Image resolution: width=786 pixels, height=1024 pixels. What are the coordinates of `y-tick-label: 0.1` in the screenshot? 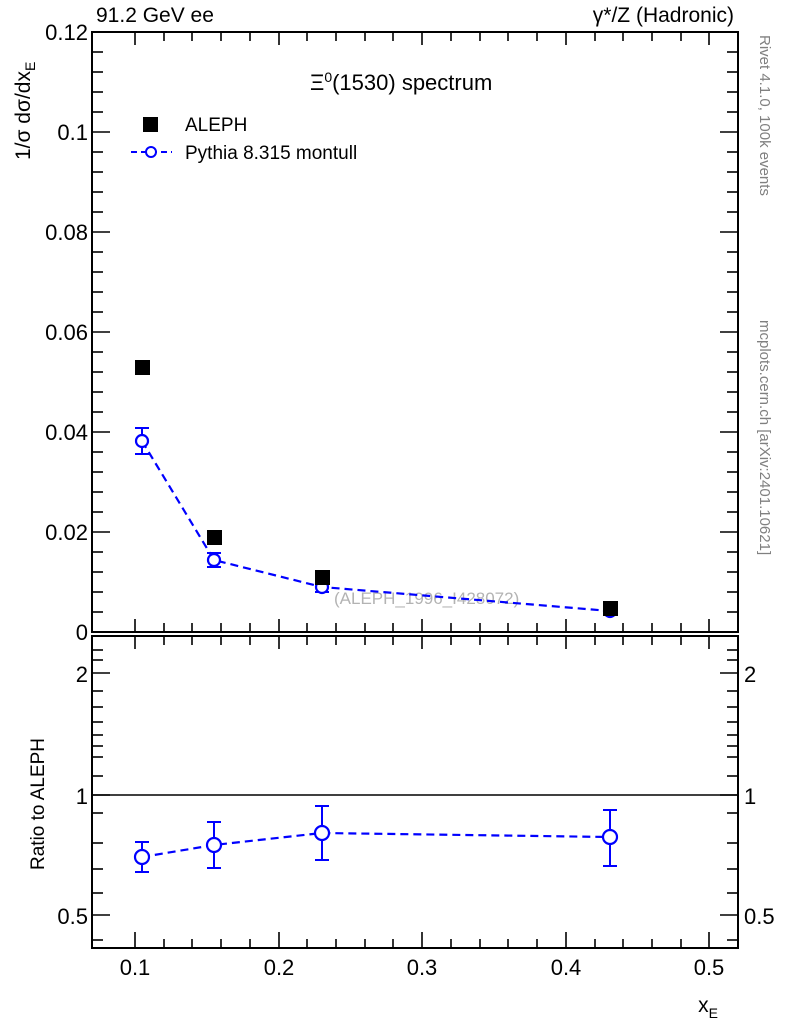 It's located at (72, 132).